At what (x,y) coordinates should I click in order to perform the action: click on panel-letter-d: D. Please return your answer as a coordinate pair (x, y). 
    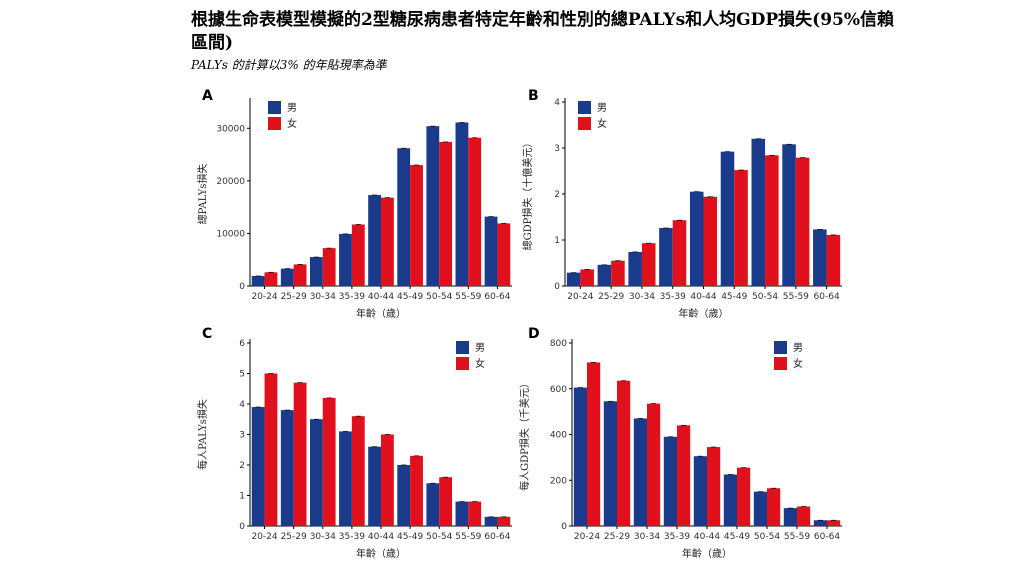
    Looking at the image, I should click on (534, 334).